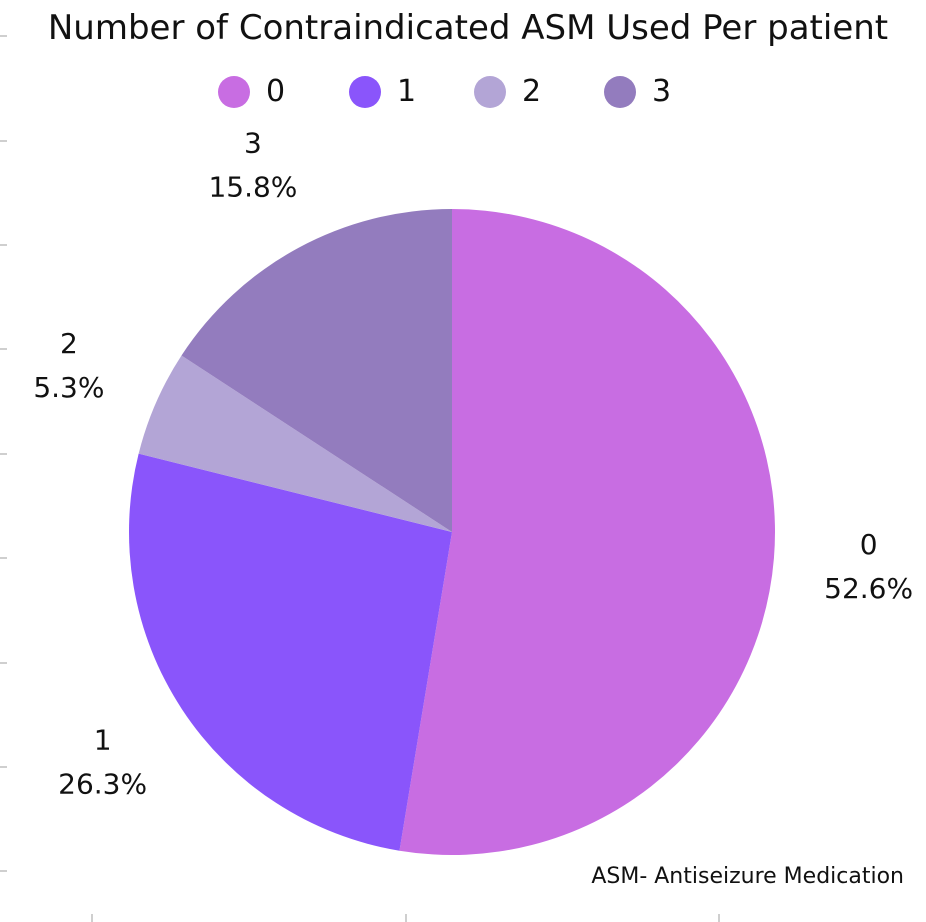 This screenshot has height=922, width=926. I want to click on legend-item-3: 3, so click(637, 92).